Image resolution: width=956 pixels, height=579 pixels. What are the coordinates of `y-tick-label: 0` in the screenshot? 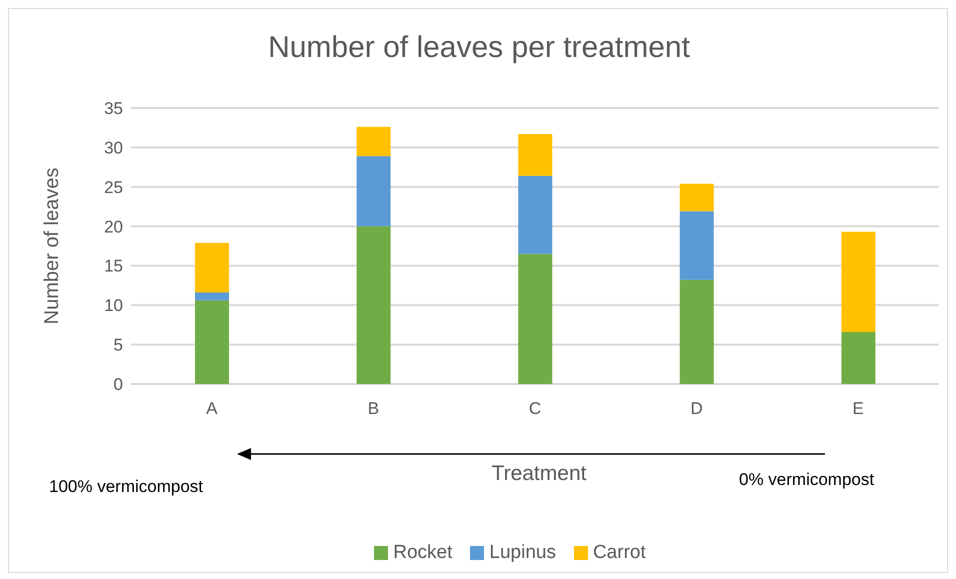 It's located at (118, 384).